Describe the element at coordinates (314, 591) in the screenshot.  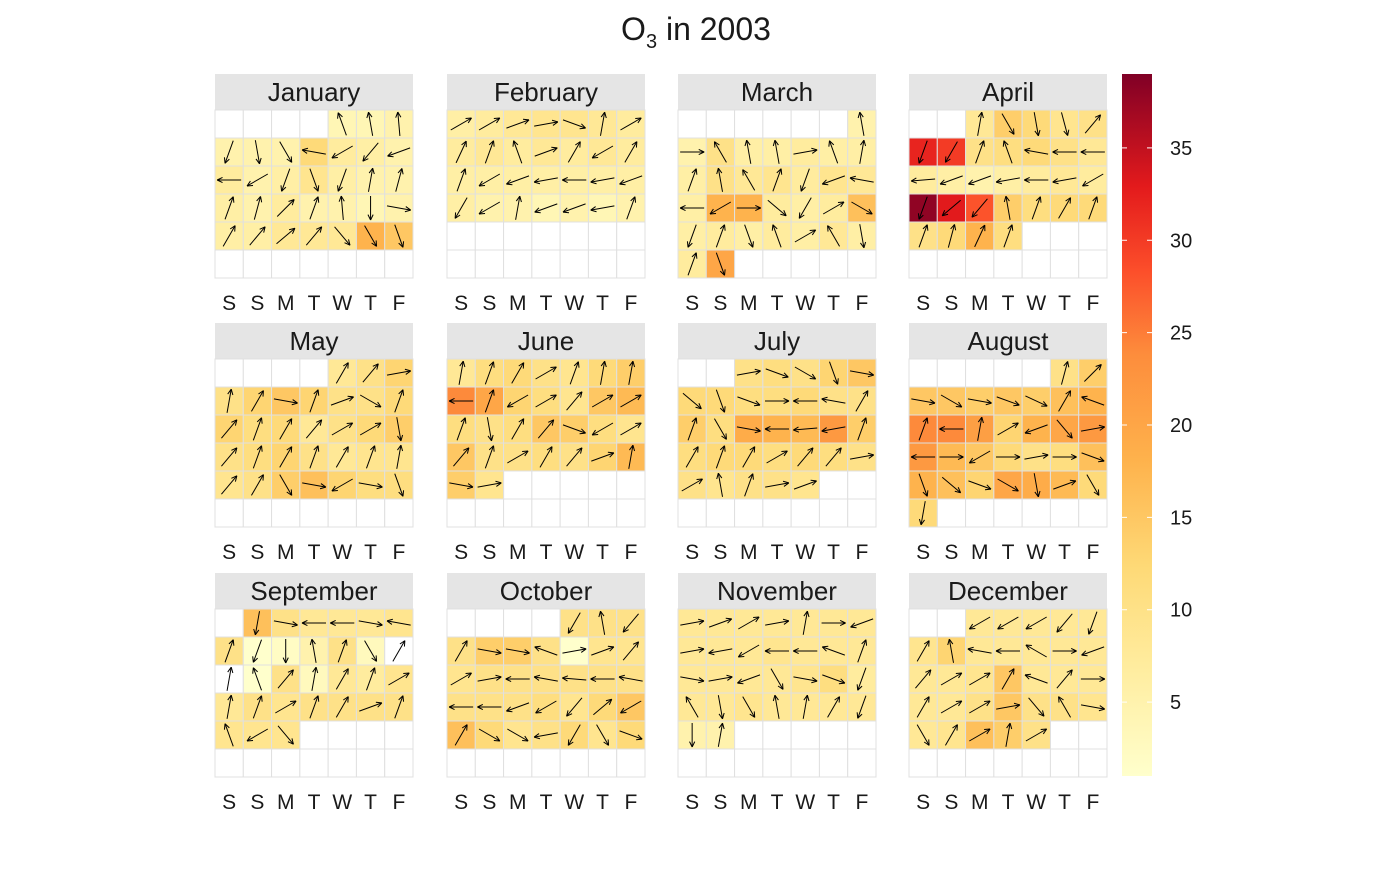
I see `month-title: September` at that location.